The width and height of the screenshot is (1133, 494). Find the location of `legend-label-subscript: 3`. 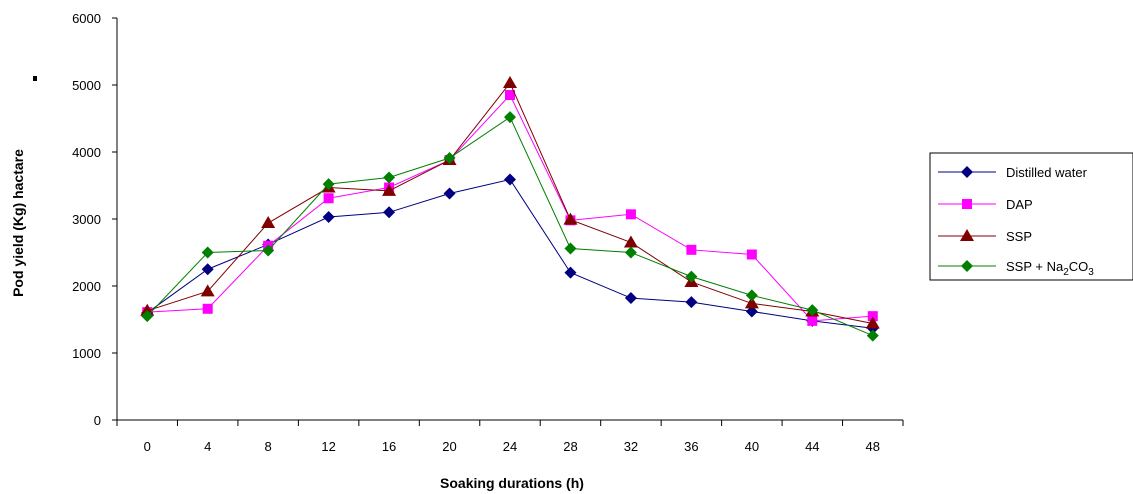

legend-label-subscript: 3 is located at coordinates (1091, 272).